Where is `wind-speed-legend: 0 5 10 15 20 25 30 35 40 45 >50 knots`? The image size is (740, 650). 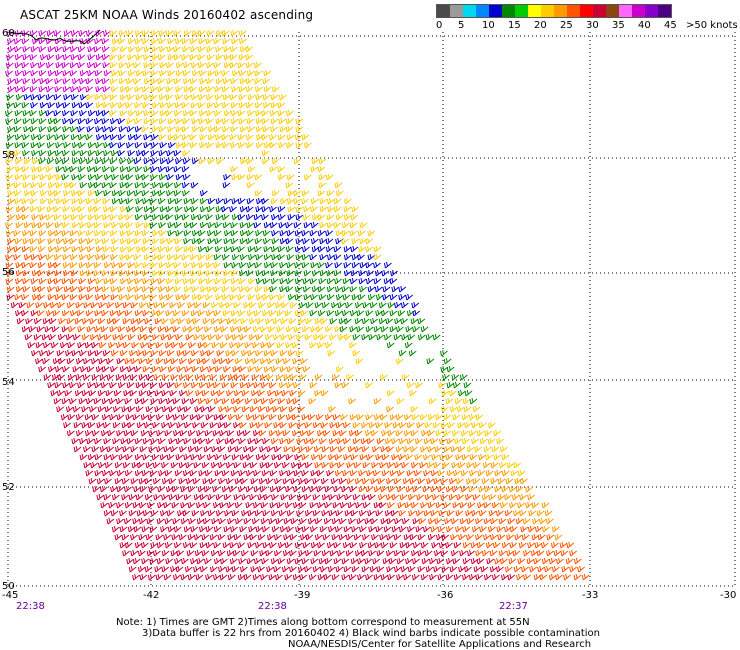
wind-speed-legend: 0 5 10 15 20 25 30 35 40 45 >50 knots is located at coordinates (587, 19).